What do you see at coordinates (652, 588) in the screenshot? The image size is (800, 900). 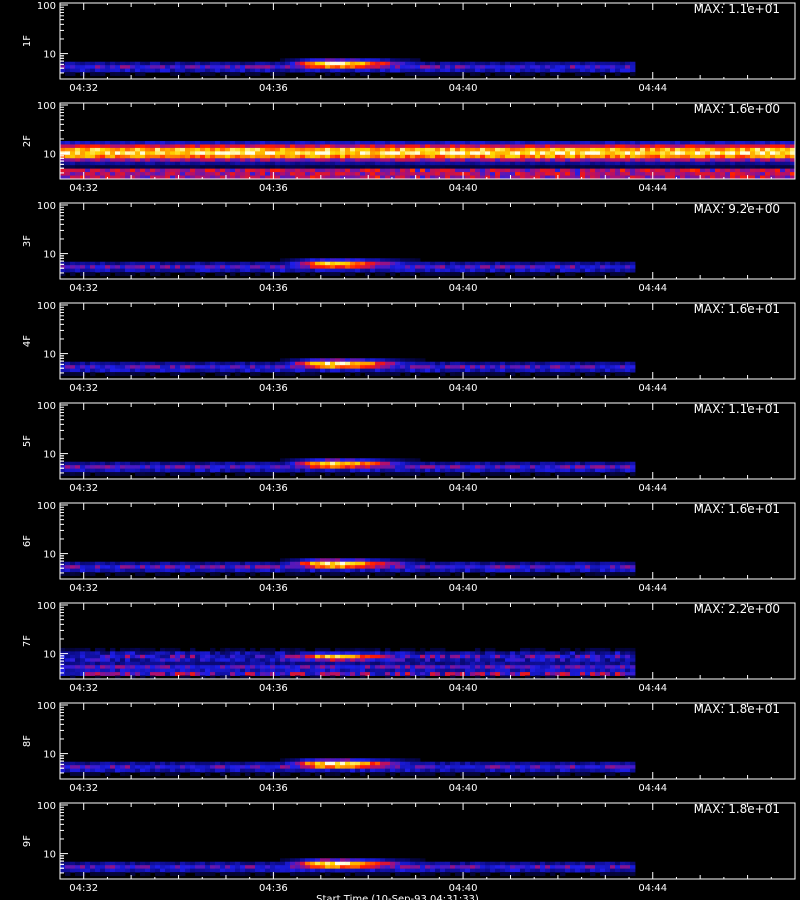 I see `x-tick-label: 04:44` at bounding box center [652, 588].